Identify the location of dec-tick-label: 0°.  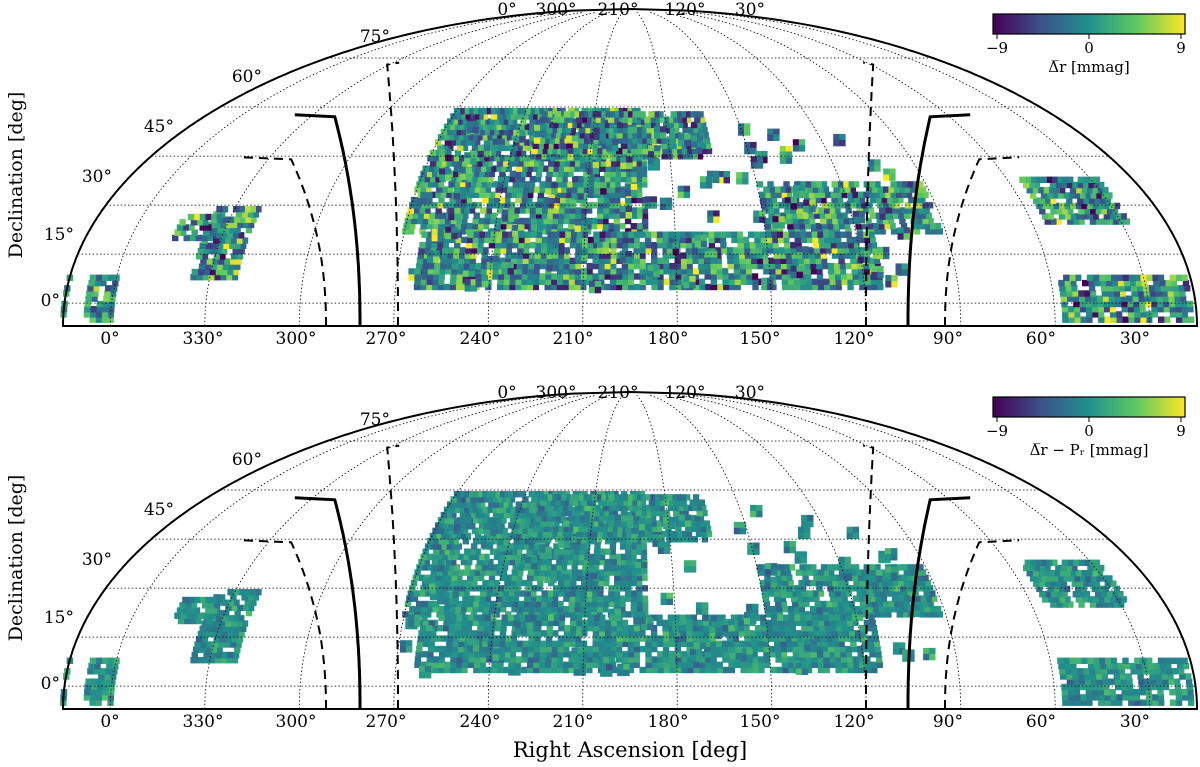
(50, 301).